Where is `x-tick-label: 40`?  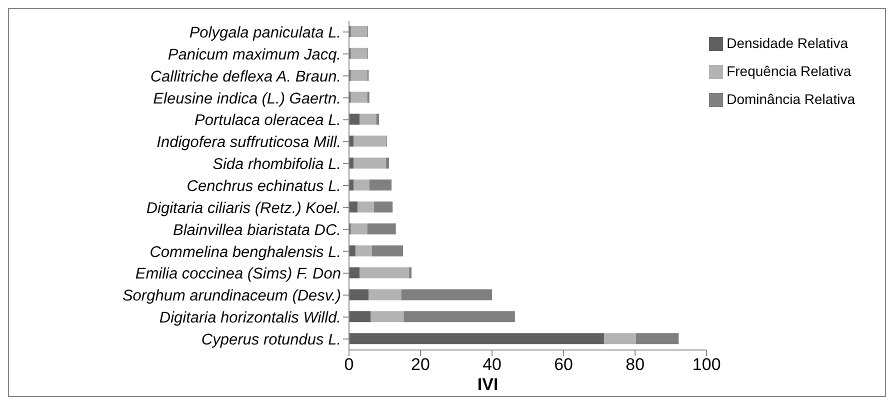
x-tick-label: 40 is located at coordinates (492, 364).